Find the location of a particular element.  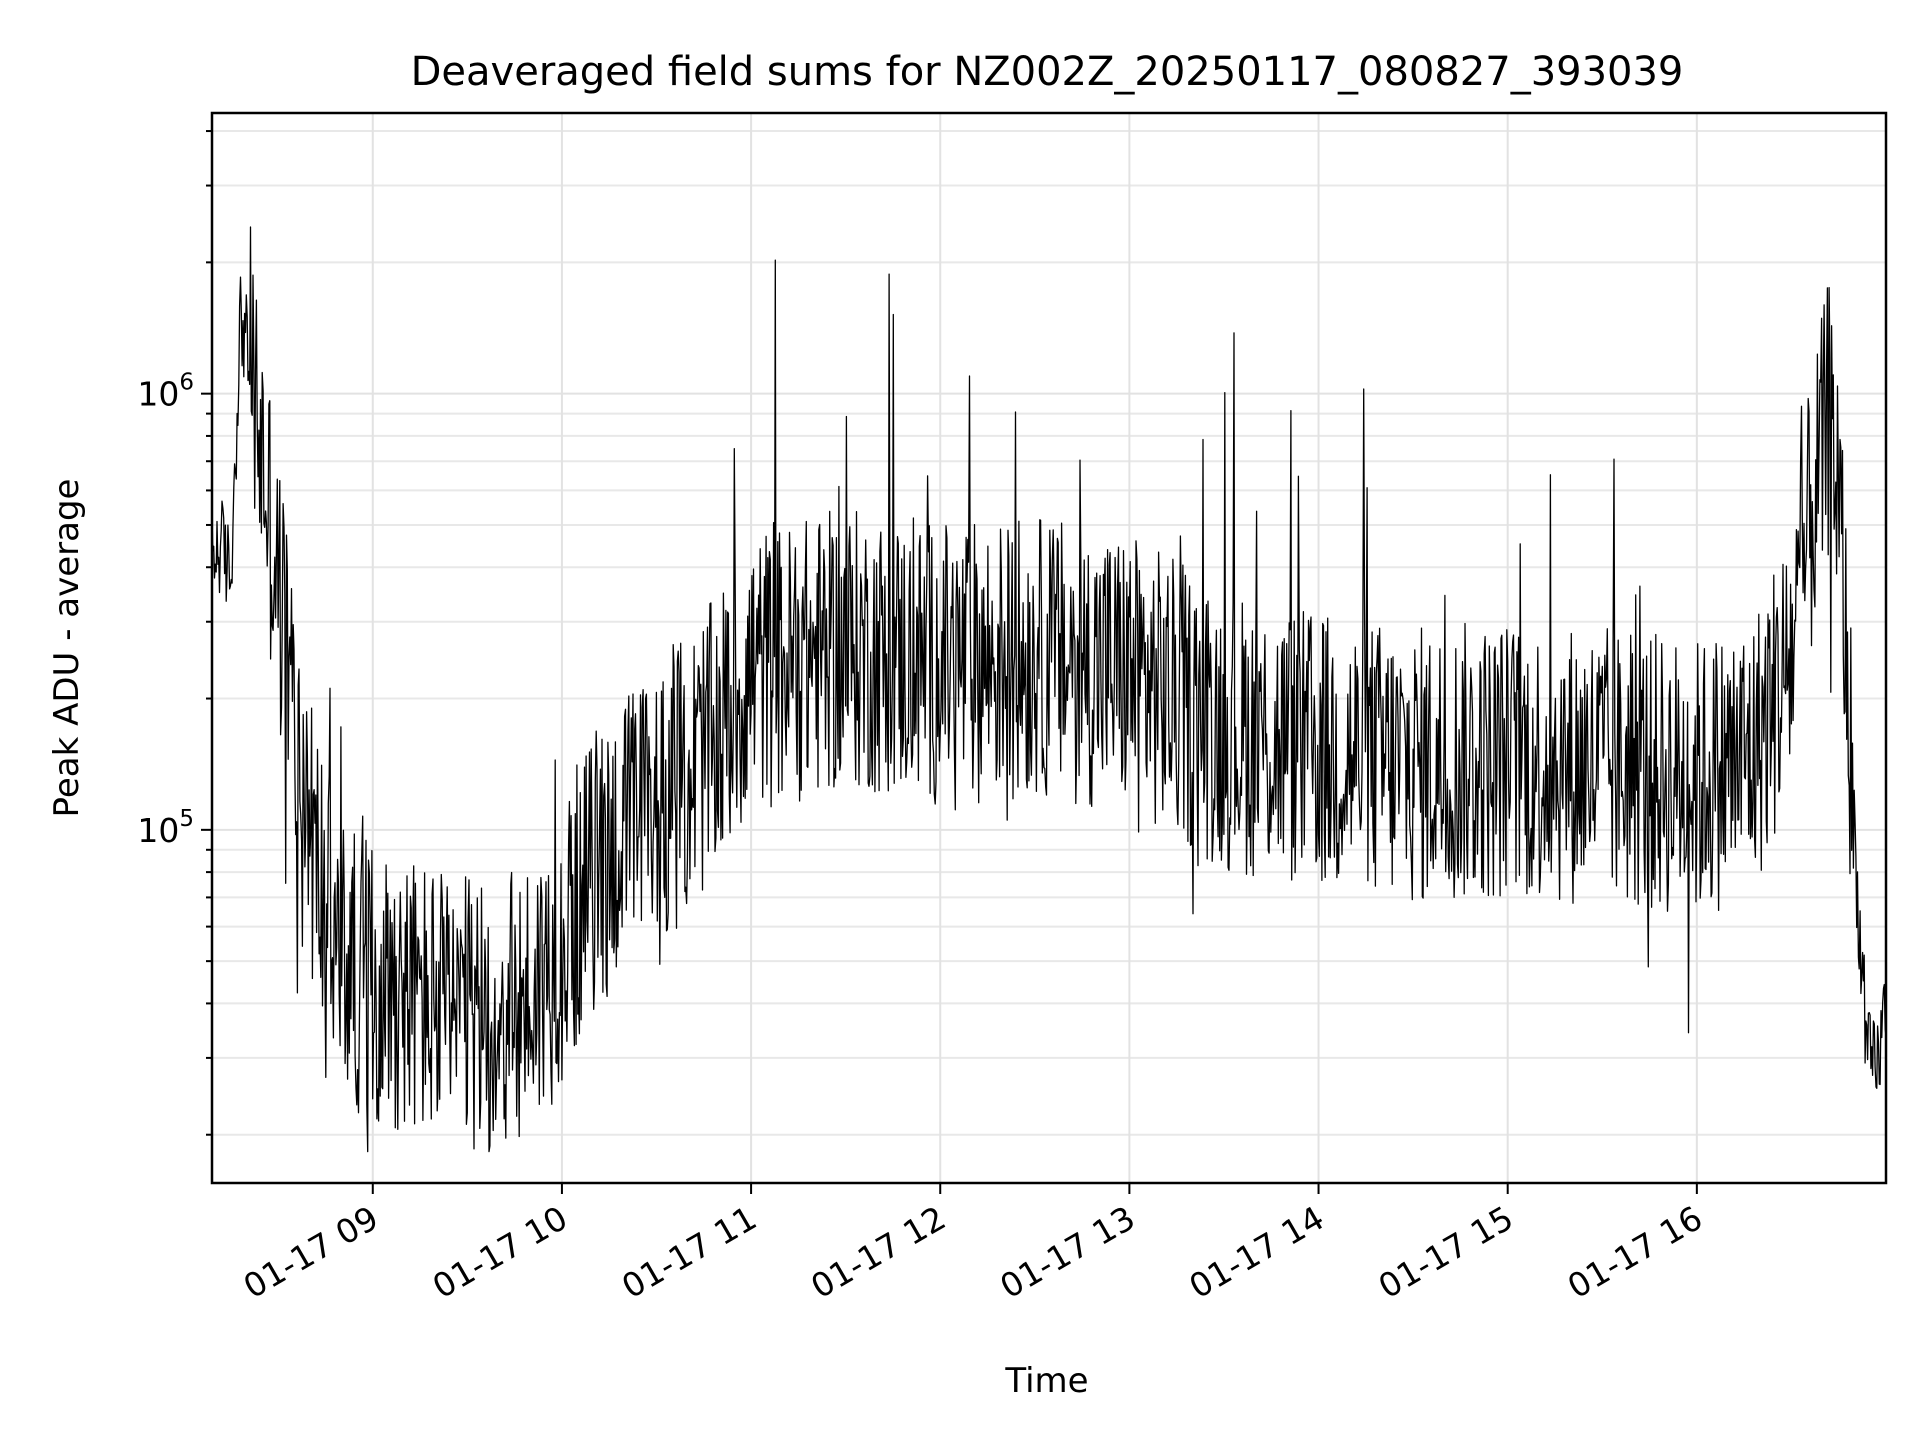

x-tick-label: 01-17 12 is located at coordinates (878, 1252).